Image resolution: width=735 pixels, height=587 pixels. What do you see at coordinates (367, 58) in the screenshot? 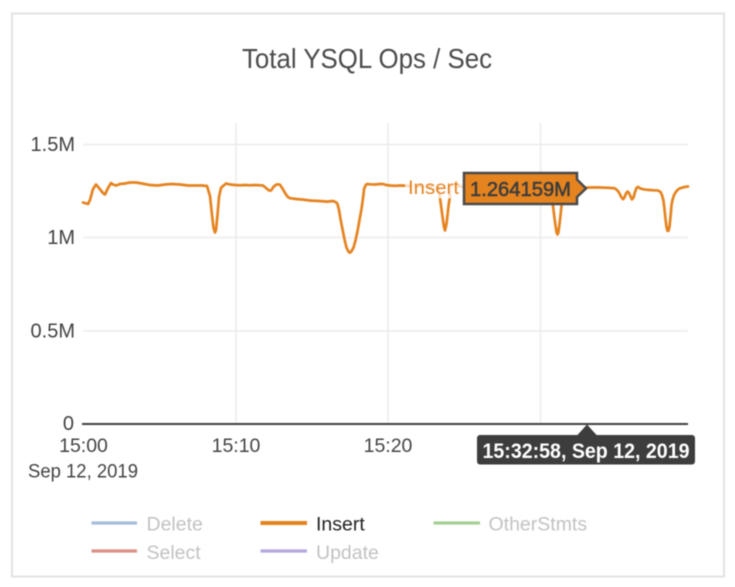
I see `svg-text: Total YSQL Ops / Sec` at bounding box center [367, 58].